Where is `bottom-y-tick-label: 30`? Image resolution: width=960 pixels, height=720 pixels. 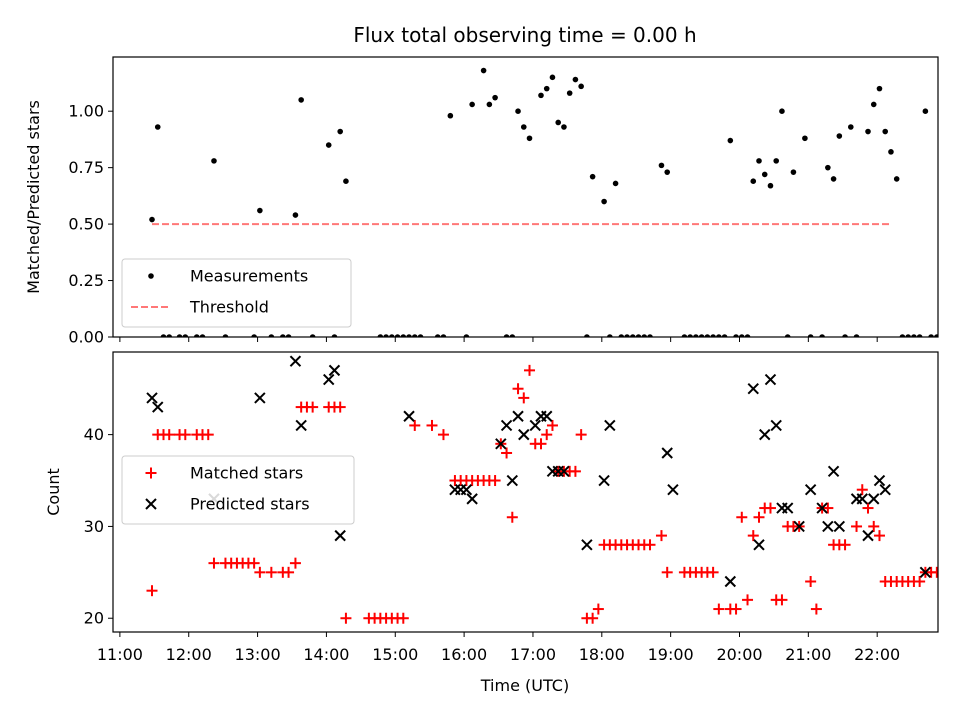 bottom-y-tick-label: 30 is located at coordinates (94, 526).